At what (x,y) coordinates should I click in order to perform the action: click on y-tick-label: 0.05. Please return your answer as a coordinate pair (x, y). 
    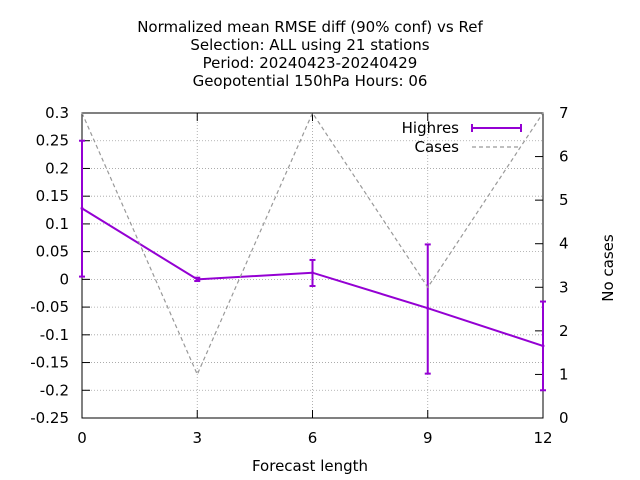
    Looking at the image, I should click on (52, 252).